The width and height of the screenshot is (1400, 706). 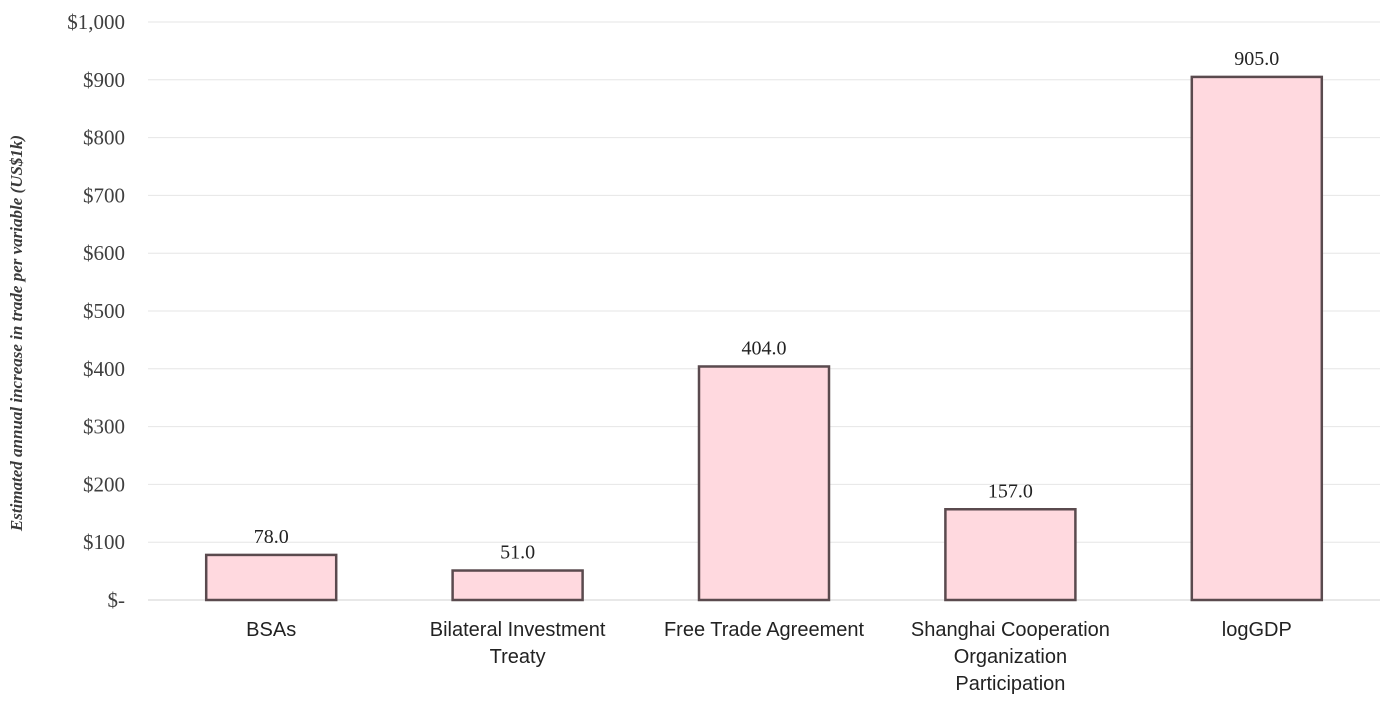 What do you see at coordinates (1256, 59) in the screenshot?
I see `data-label: 905.0` at bounding box center [1256, 59].